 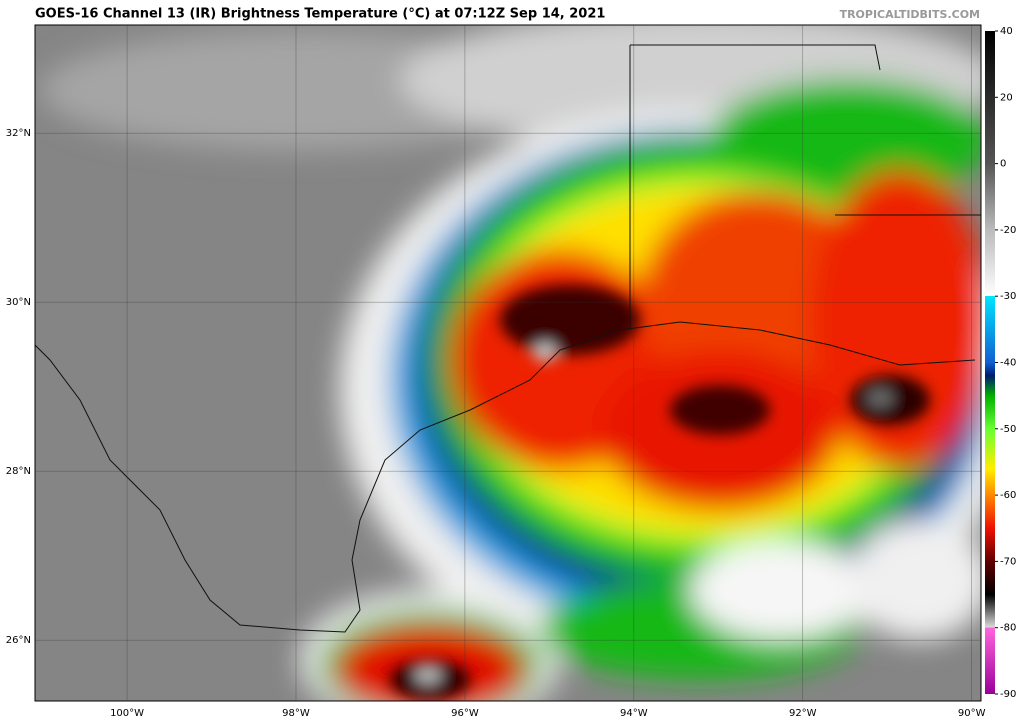 I want to click on colorbar, so click(x=990, y=362).